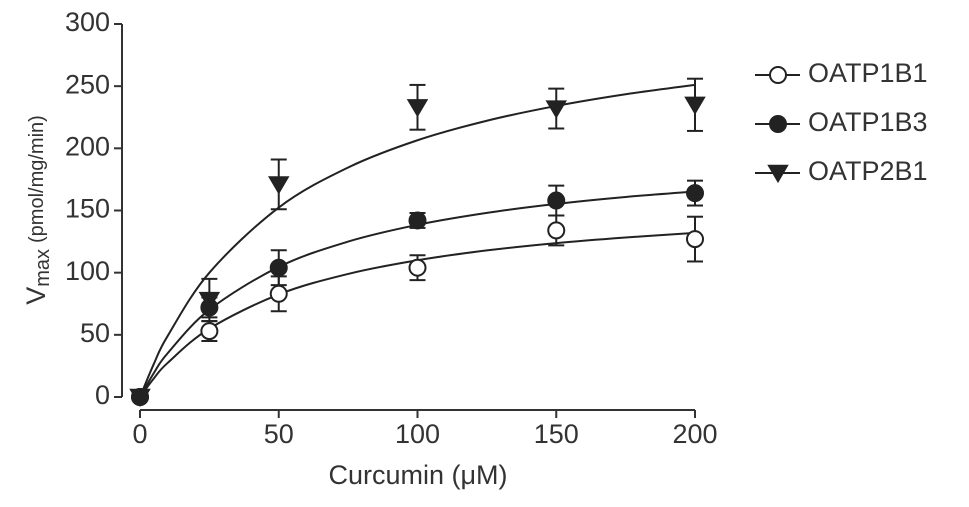  I want to click on y-tick-label: 200, so click(87, 146).